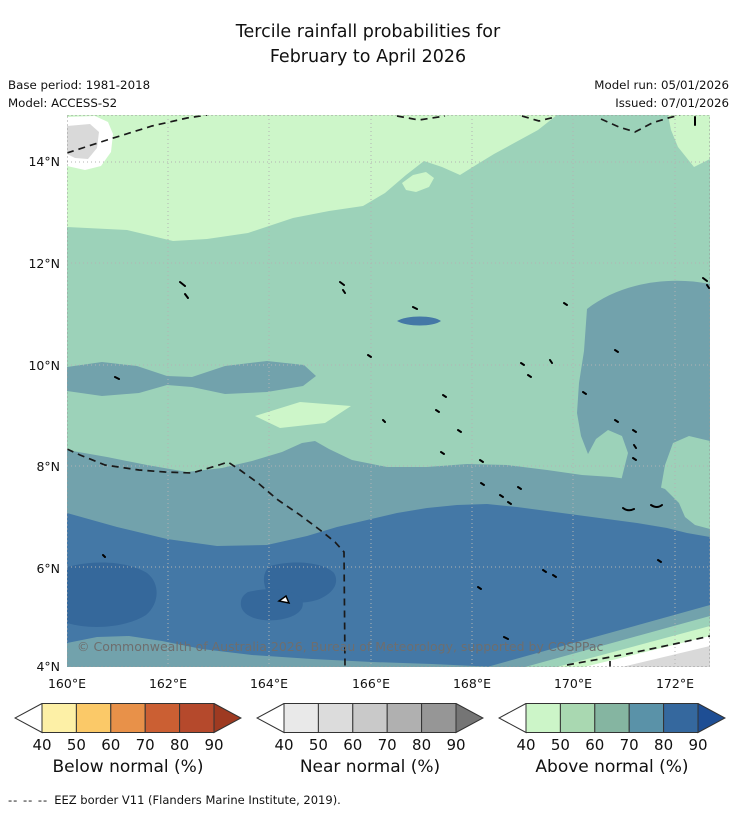 This screenshot has height=816, width=736. What do you see at coordinates (370, 745) in the screenshot?
I see `colorbar-near-normal-ticks: 40 50 60 70 80 90` at bounding box center [370, 745].